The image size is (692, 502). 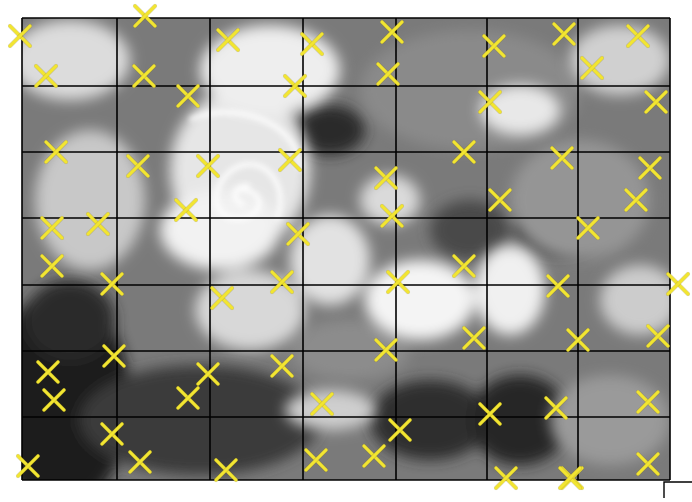 I want to click on mediterranean-dark-region, so click(x=430, y=420).